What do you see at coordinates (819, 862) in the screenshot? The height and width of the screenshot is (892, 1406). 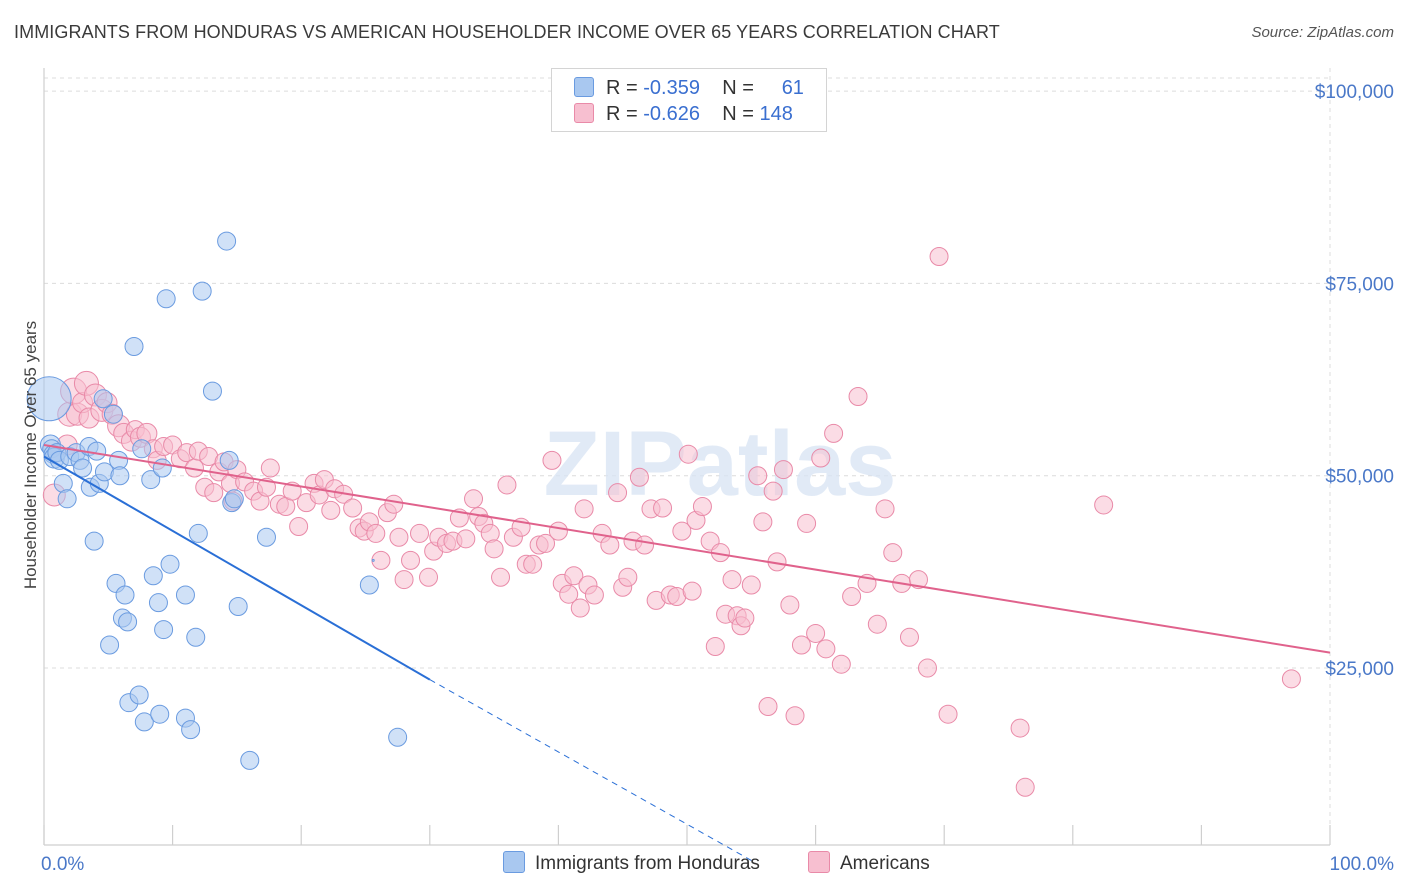 I see `bottom-legend-swatch-americans` at bounding box center [819, 862].